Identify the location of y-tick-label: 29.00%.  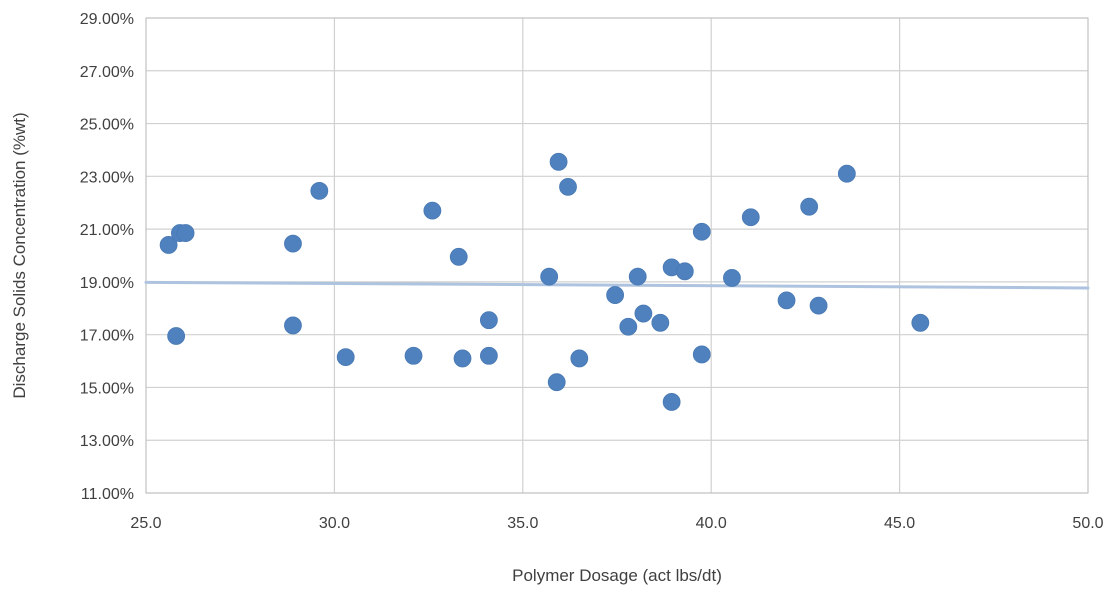
(107, 19).